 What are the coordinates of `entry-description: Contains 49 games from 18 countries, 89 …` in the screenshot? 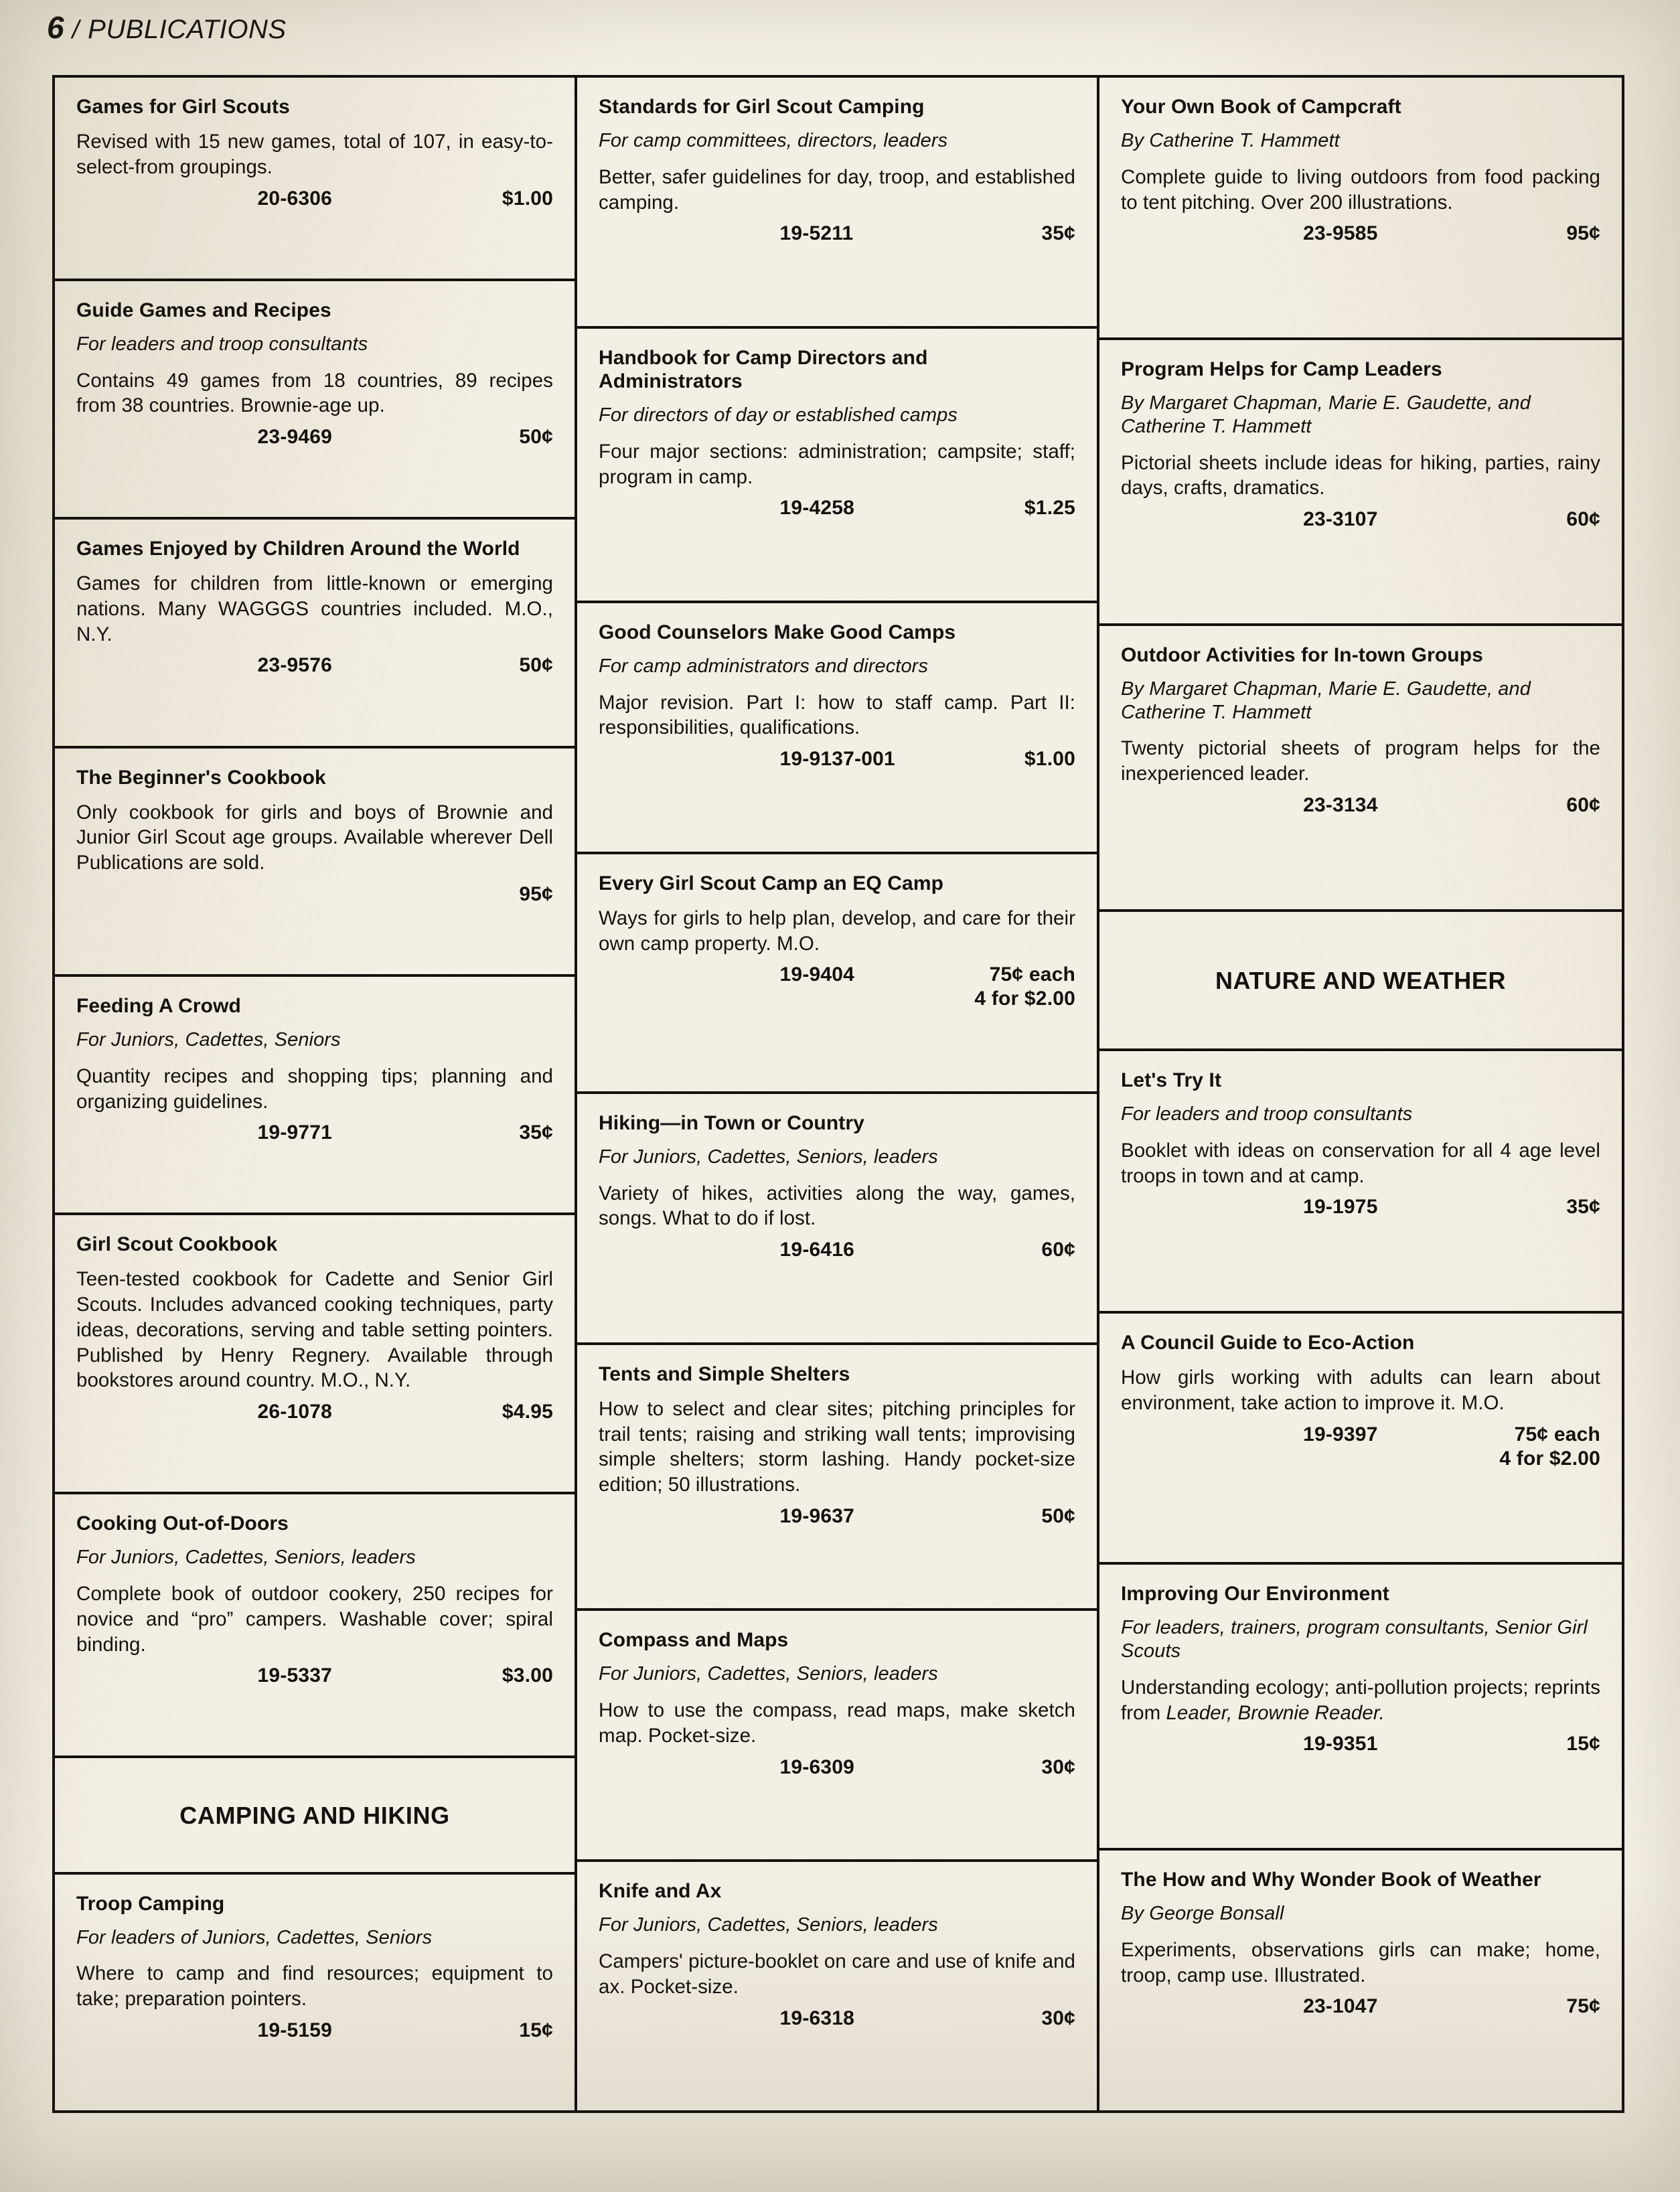 It's located at (314, 393).